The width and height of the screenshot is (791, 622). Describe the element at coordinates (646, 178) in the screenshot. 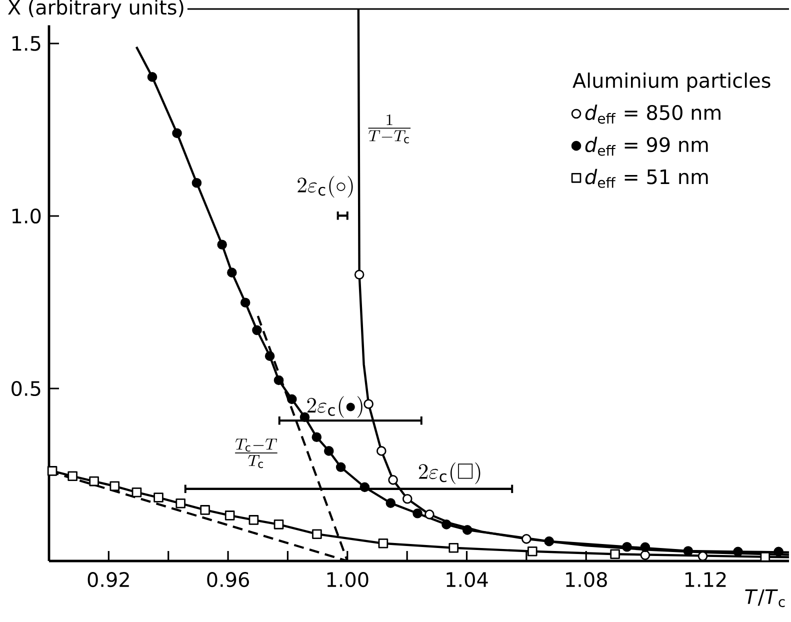

I see `legend-label: d$_{eff}$ = 51 nm` at that location.